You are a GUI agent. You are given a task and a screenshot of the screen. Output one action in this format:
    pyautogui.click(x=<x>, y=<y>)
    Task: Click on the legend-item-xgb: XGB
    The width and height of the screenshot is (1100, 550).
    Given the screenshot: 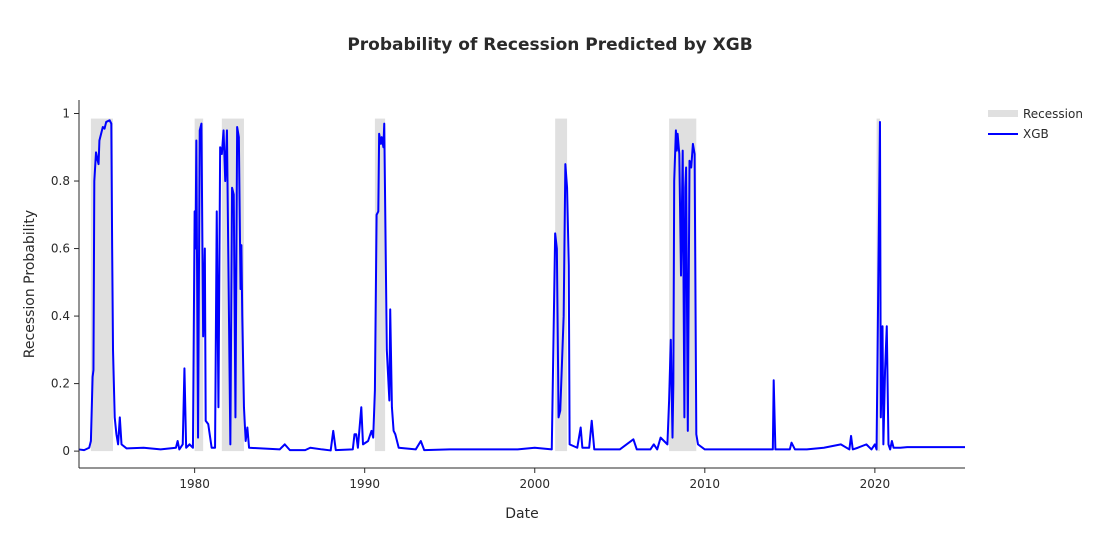 What is the action you would take?
    pyautogui.click(x=1018, y=134)
    